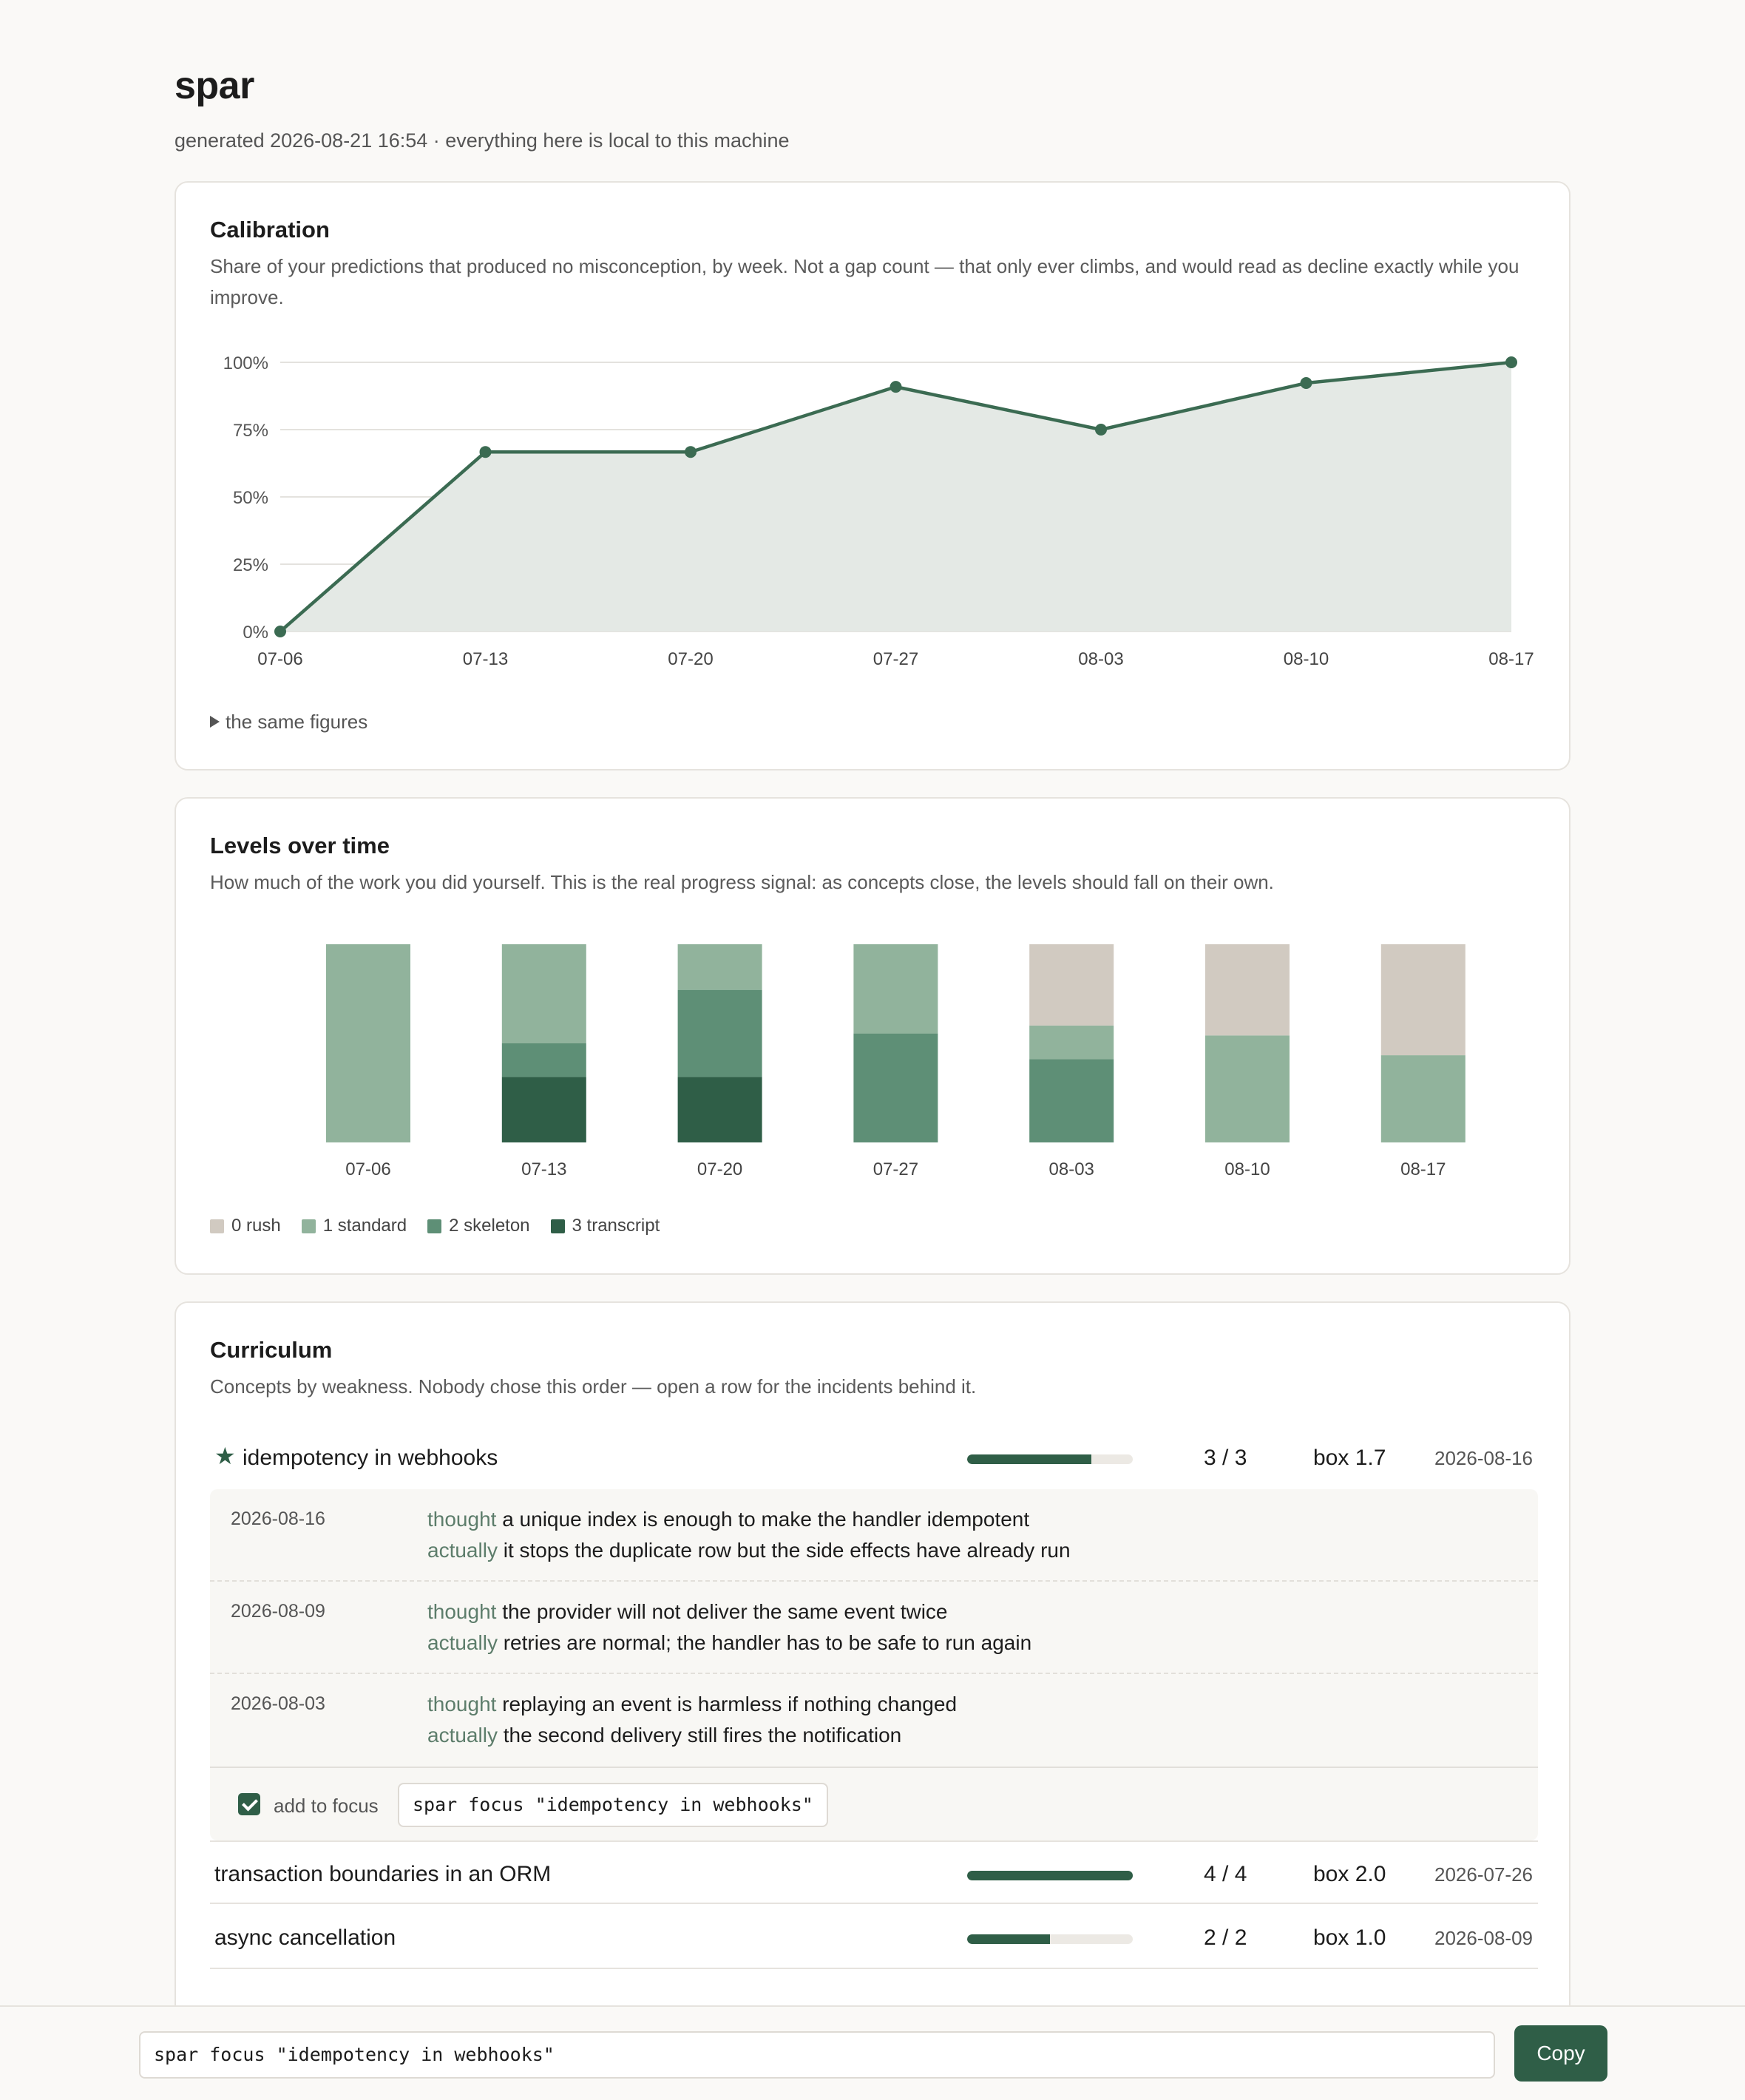  What do you see at coordinates (1561, 2053) in the screenshot?
I see `copy-button: Copy` at bounding box center [1561, 2053].